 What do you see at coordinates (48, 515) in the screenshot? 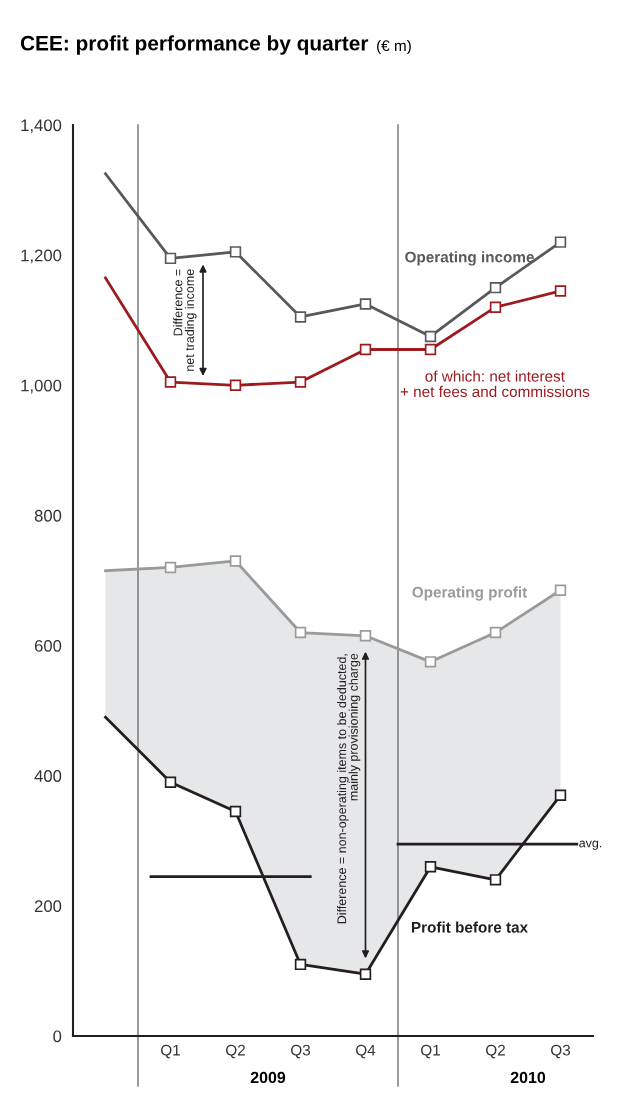
I see `y-tick-label: 800` at bounding box center [48, 515].